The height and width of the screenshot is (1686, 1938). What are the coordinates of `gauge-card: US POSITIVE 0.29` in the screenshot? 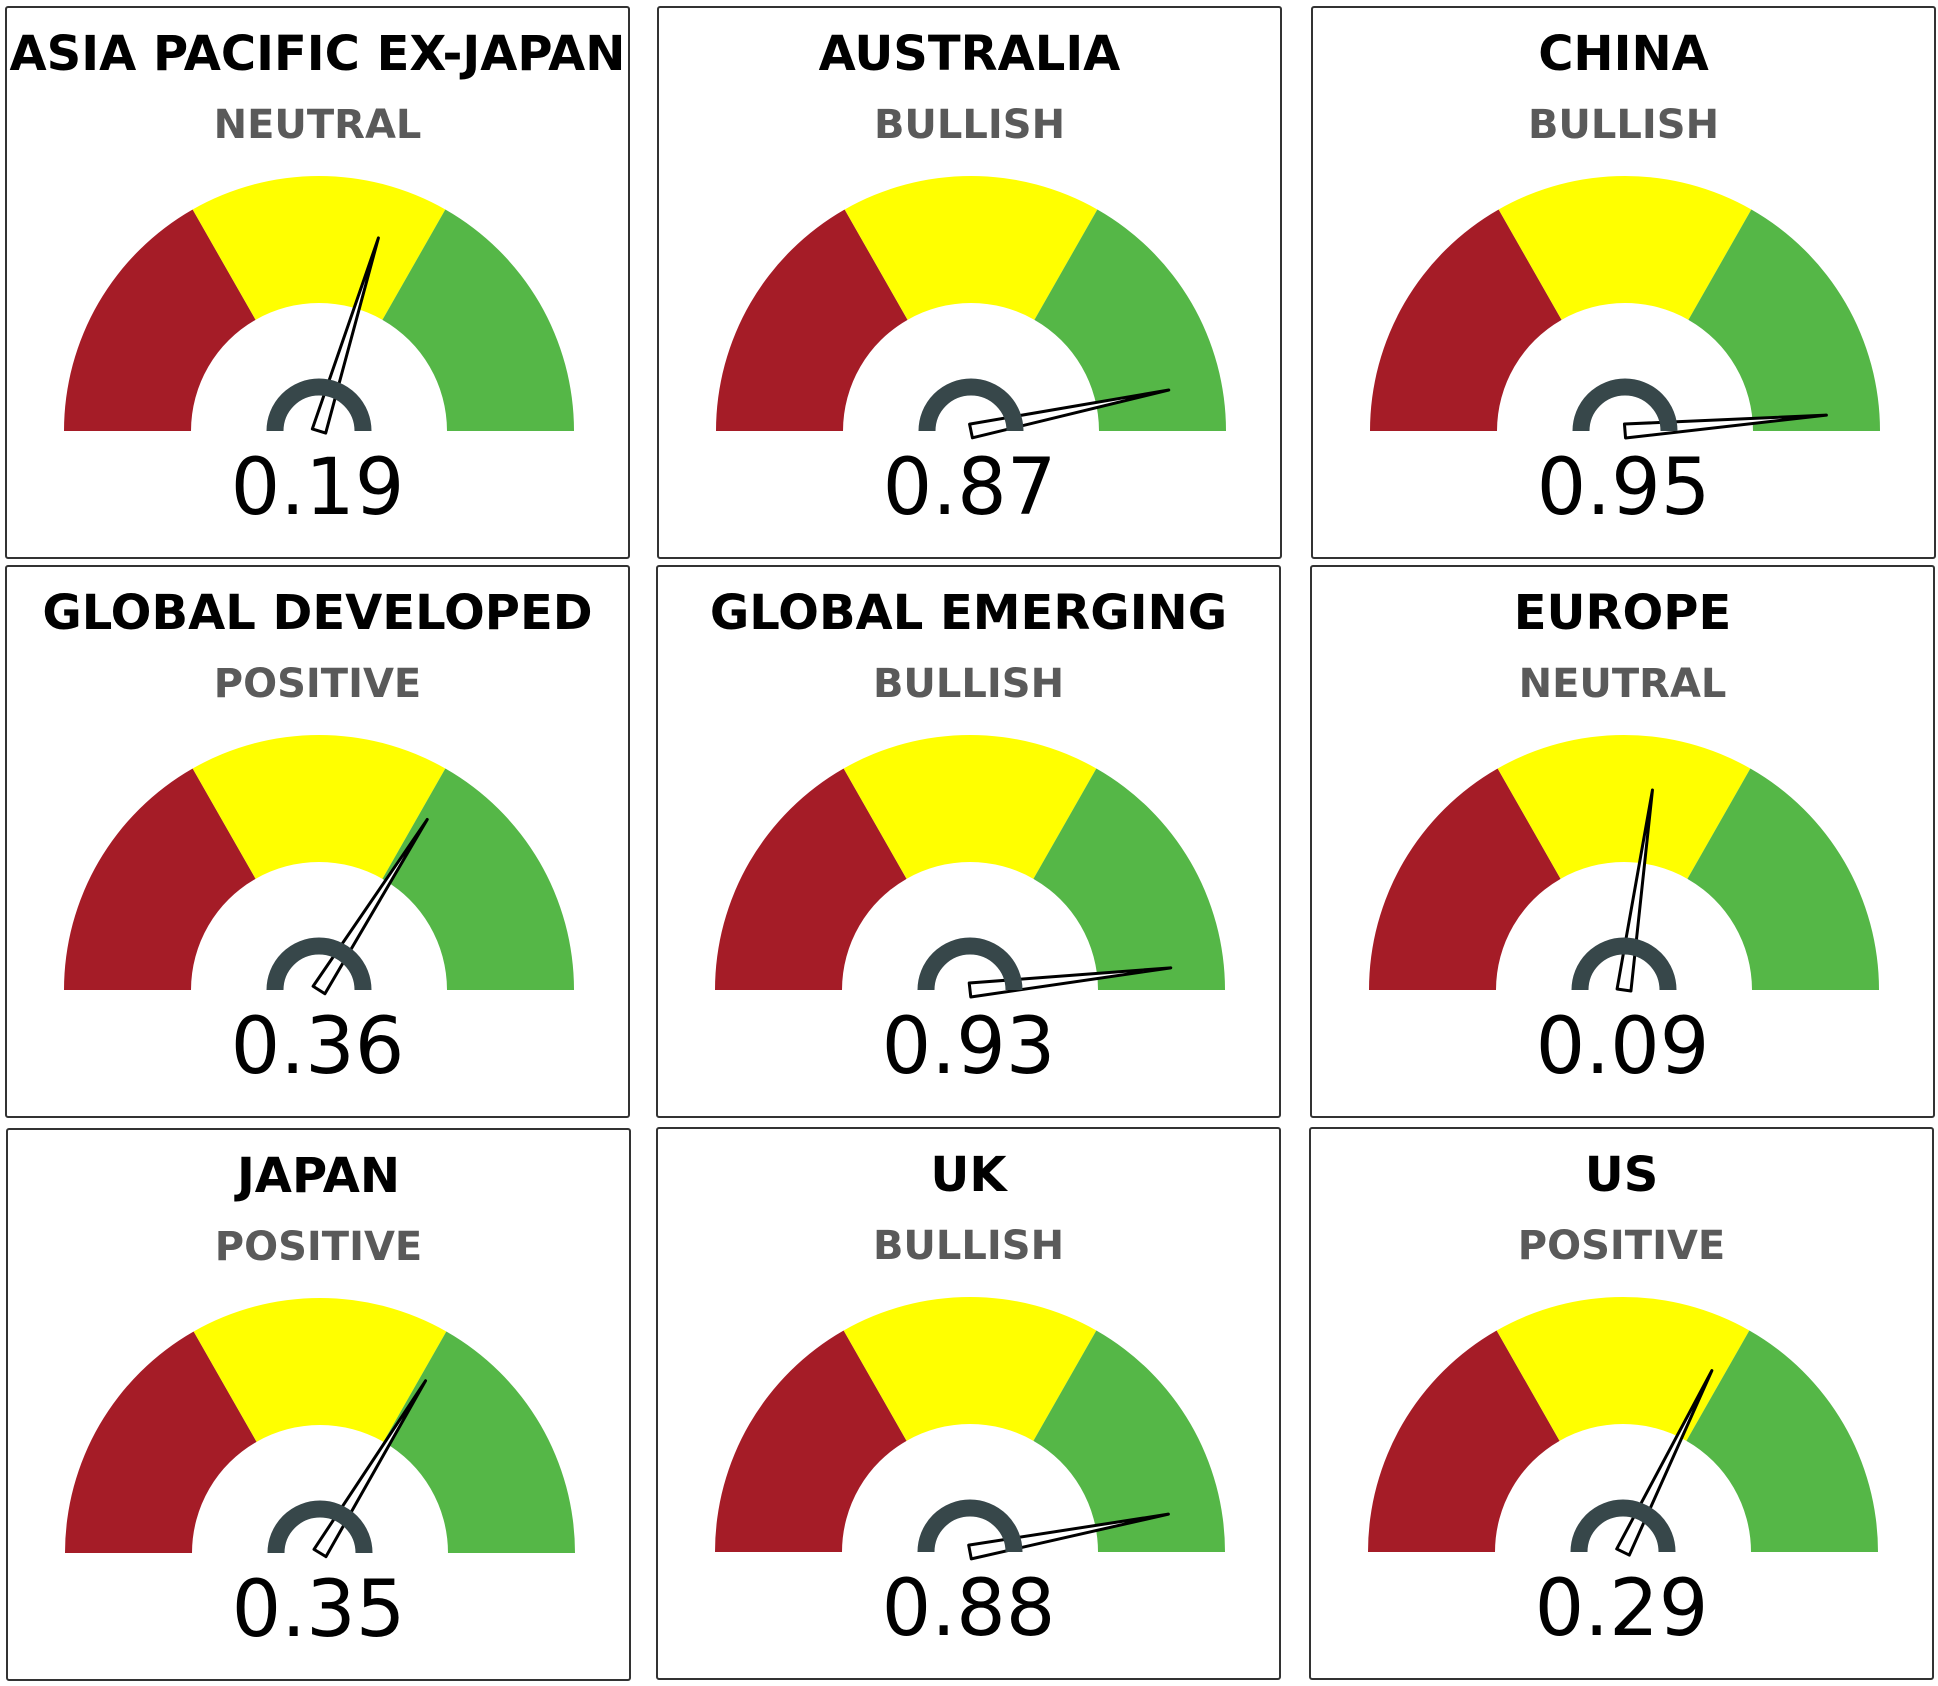 It's located at (1621, 1403).